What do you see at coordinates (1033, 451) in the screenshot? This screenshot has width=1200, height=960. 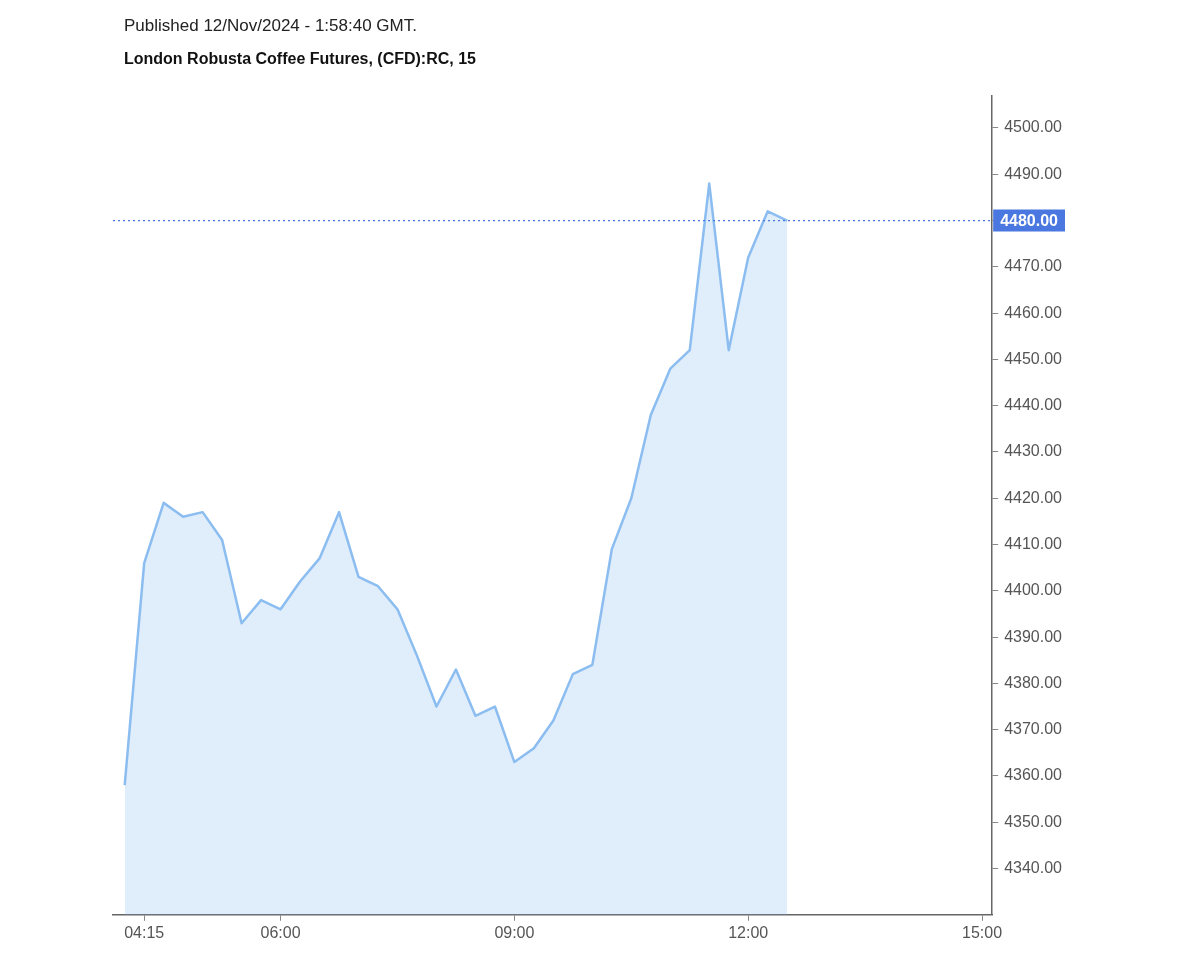 I see `y-tick-label: 4430.00` at bounding box center [1033, 451].